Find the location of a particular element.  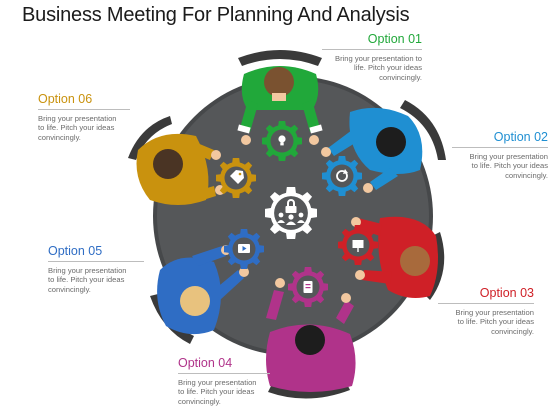

option-05-text-line: convincingly. is located at coordinates (69, 289).